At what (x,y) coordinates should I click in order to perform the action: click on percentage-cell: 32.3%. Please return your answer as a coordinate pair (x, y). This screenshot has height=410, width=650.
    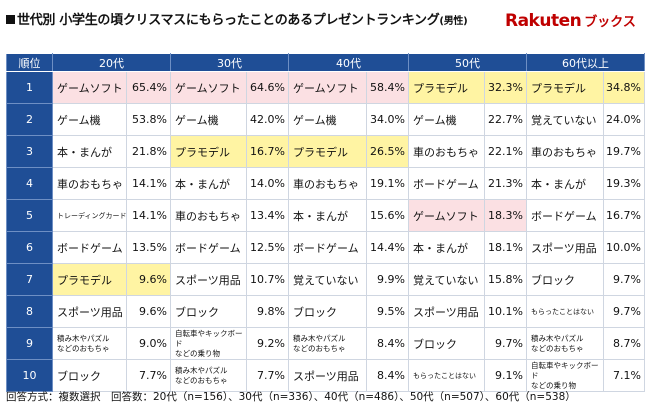
    Looking at the image, I should click on (505, 87).